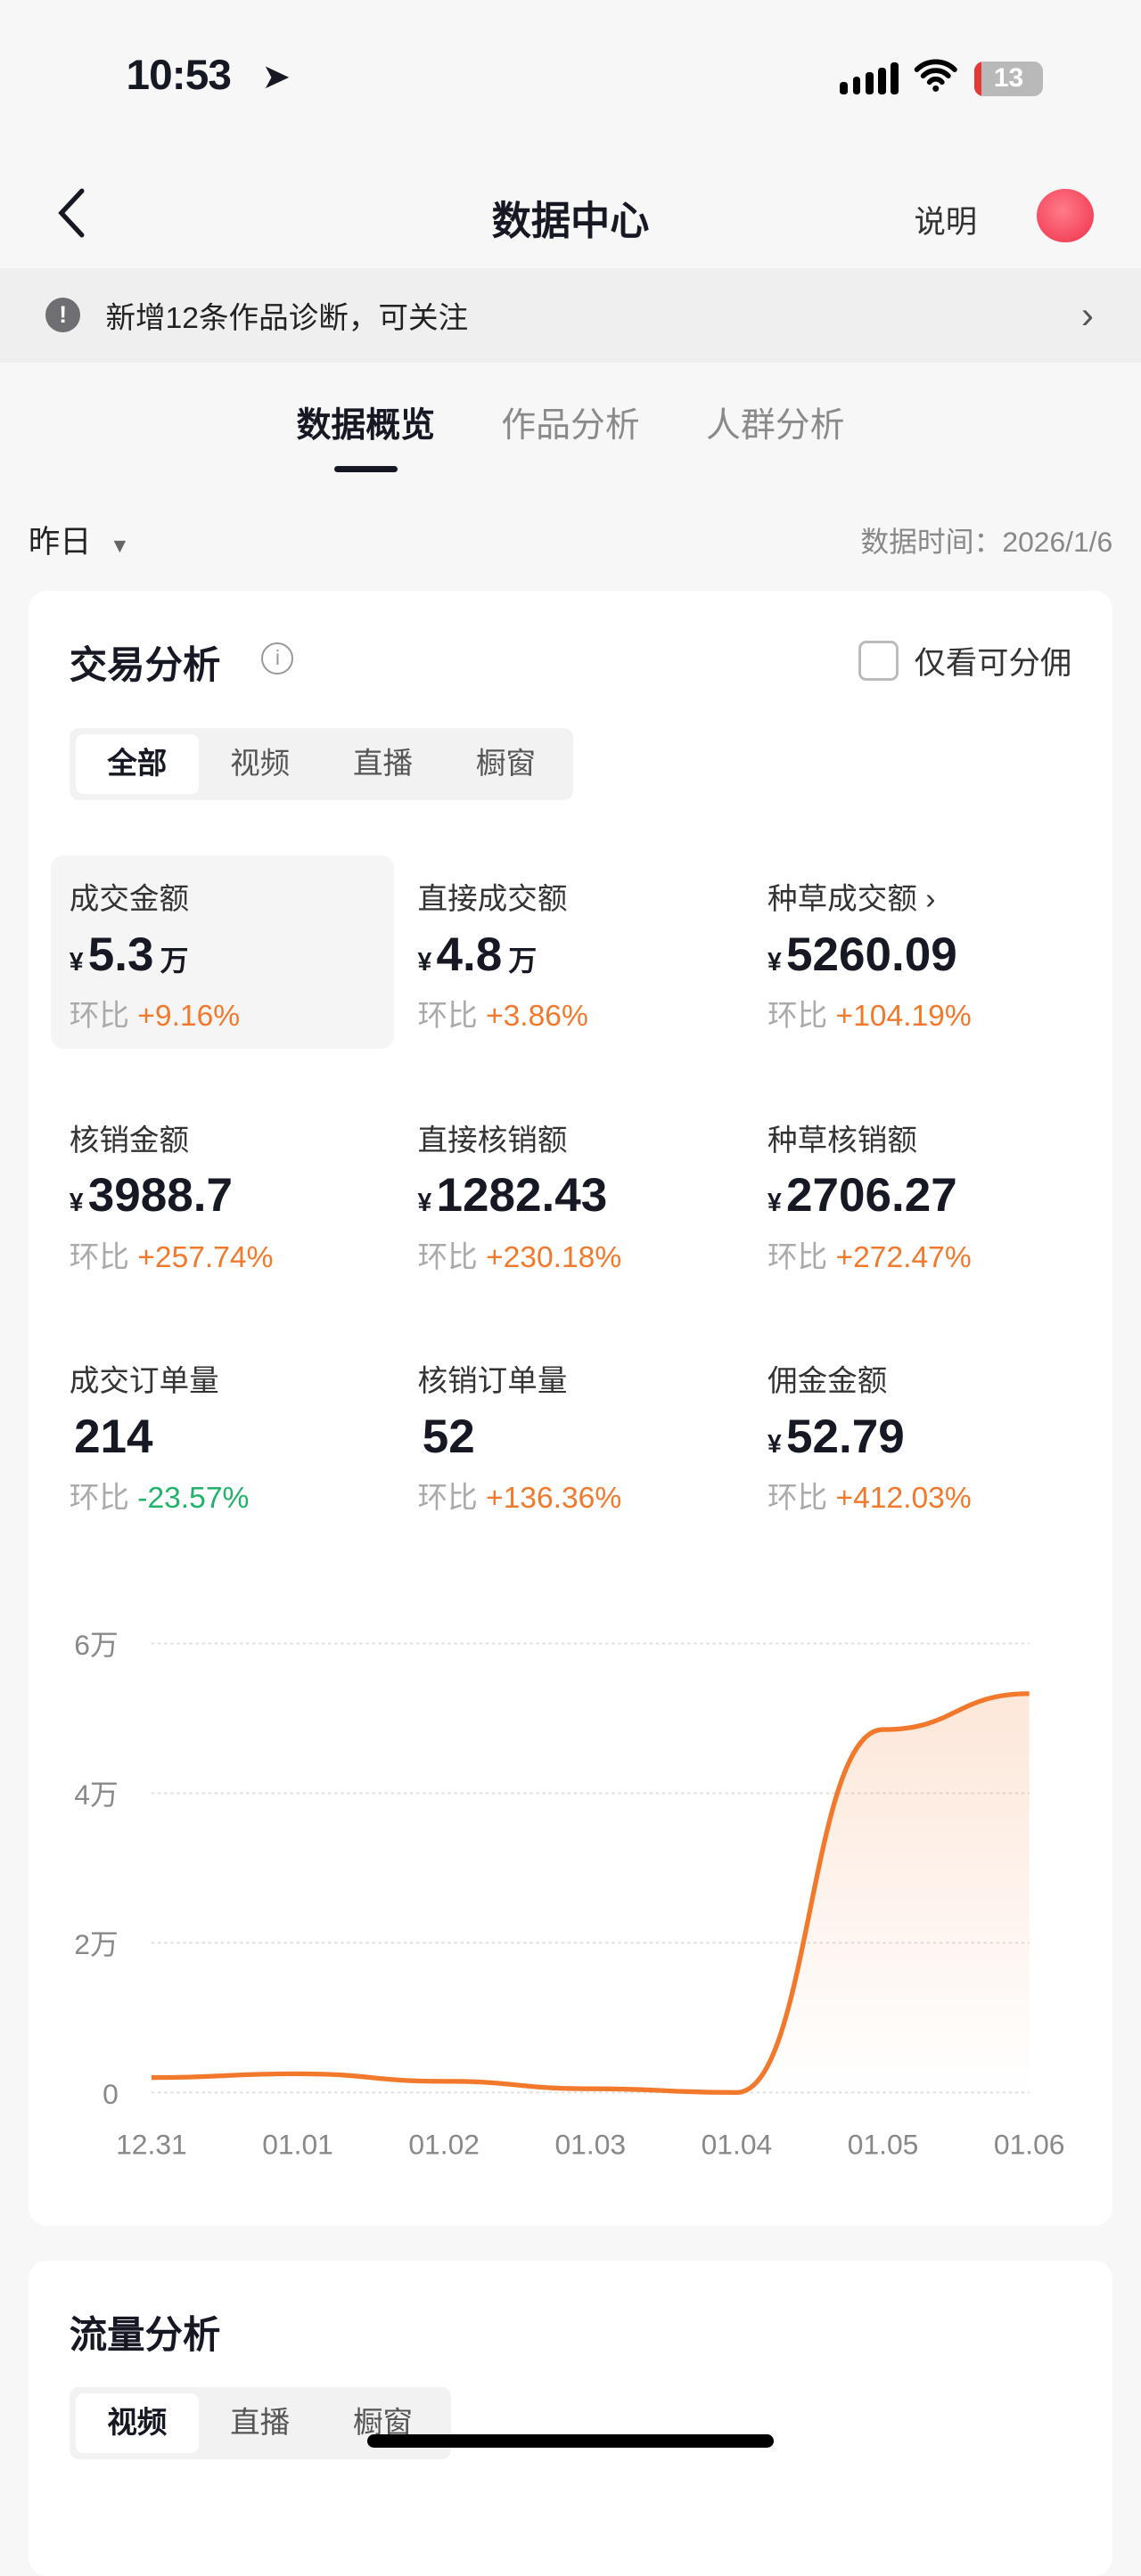 The width and height of the screenshot is (1141, 2576). I want to click on change-value: +9.16%, so click(188, 1016).